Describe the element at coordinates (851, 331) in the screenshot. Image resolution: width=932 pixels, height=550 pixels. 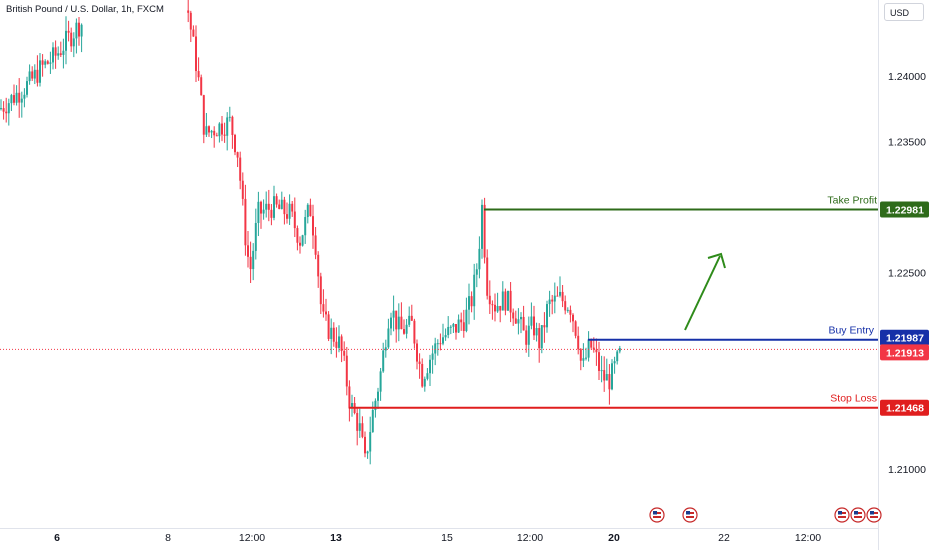
I see `level-label: Buy Entry` at that location.